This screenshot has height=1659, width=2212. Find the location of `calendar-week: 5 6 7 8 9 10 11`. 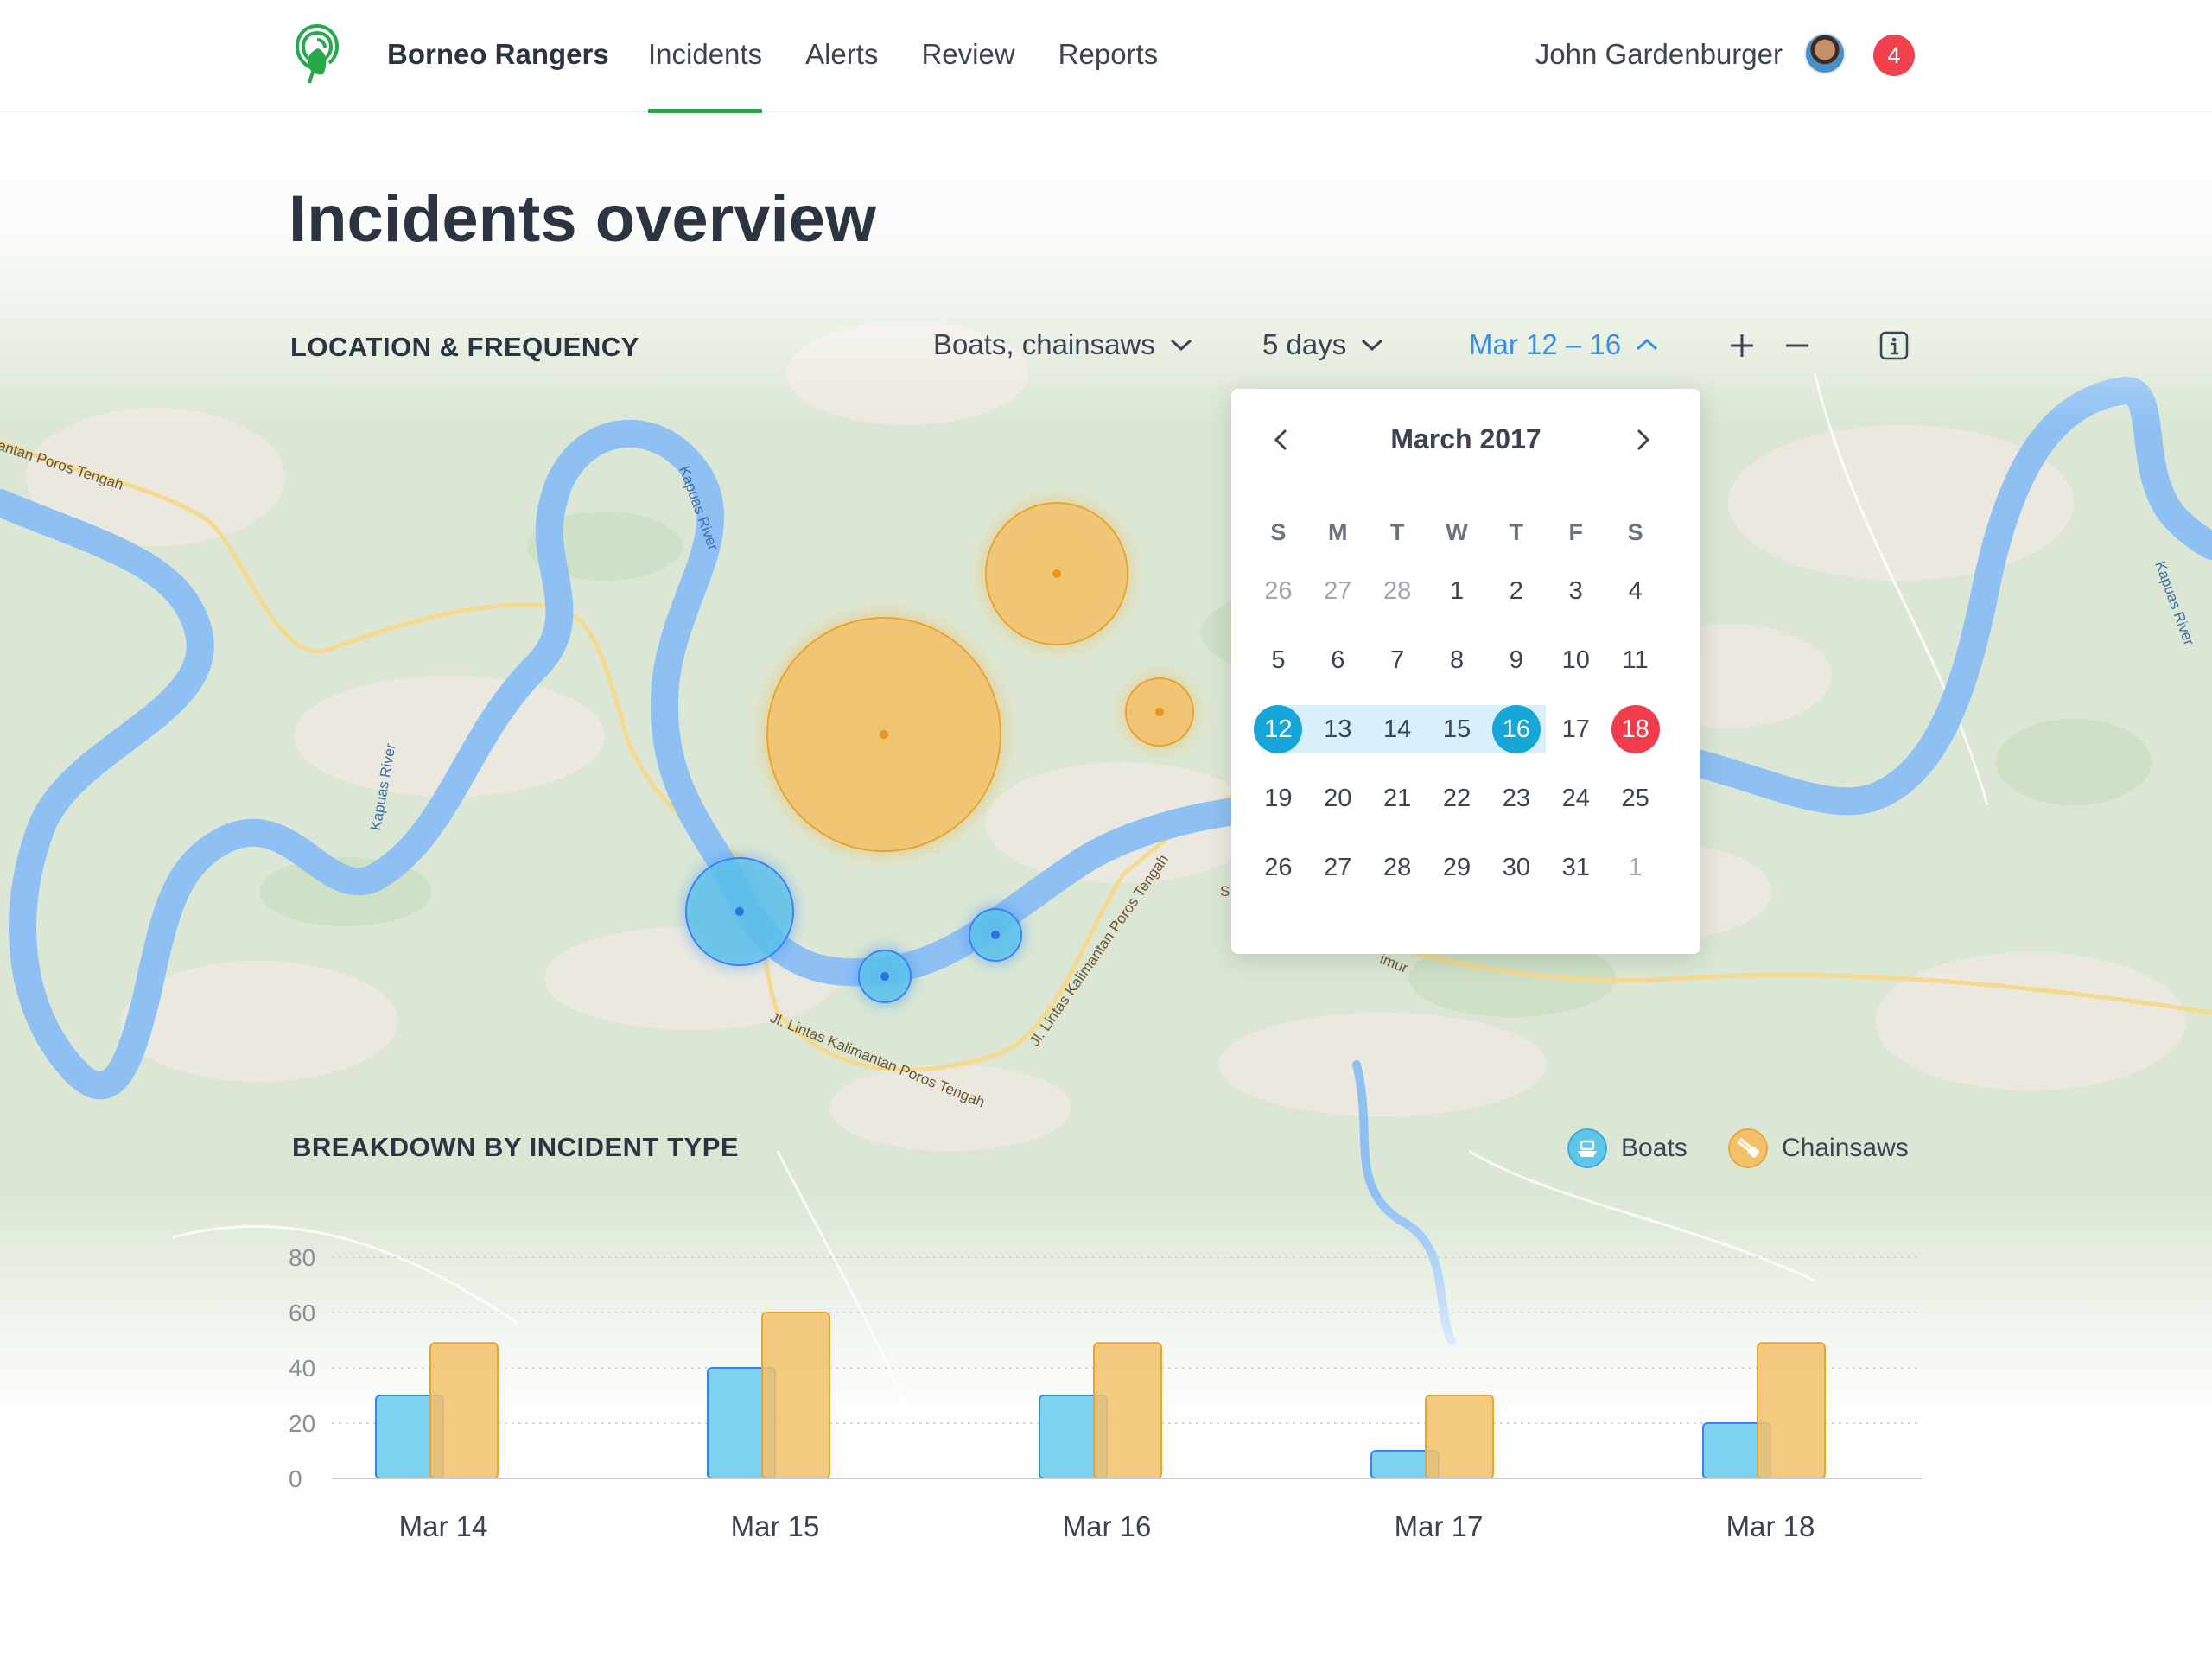

calendar-week: 5 6 7 8 9 10 11 is located at coordinates (1457, 660).